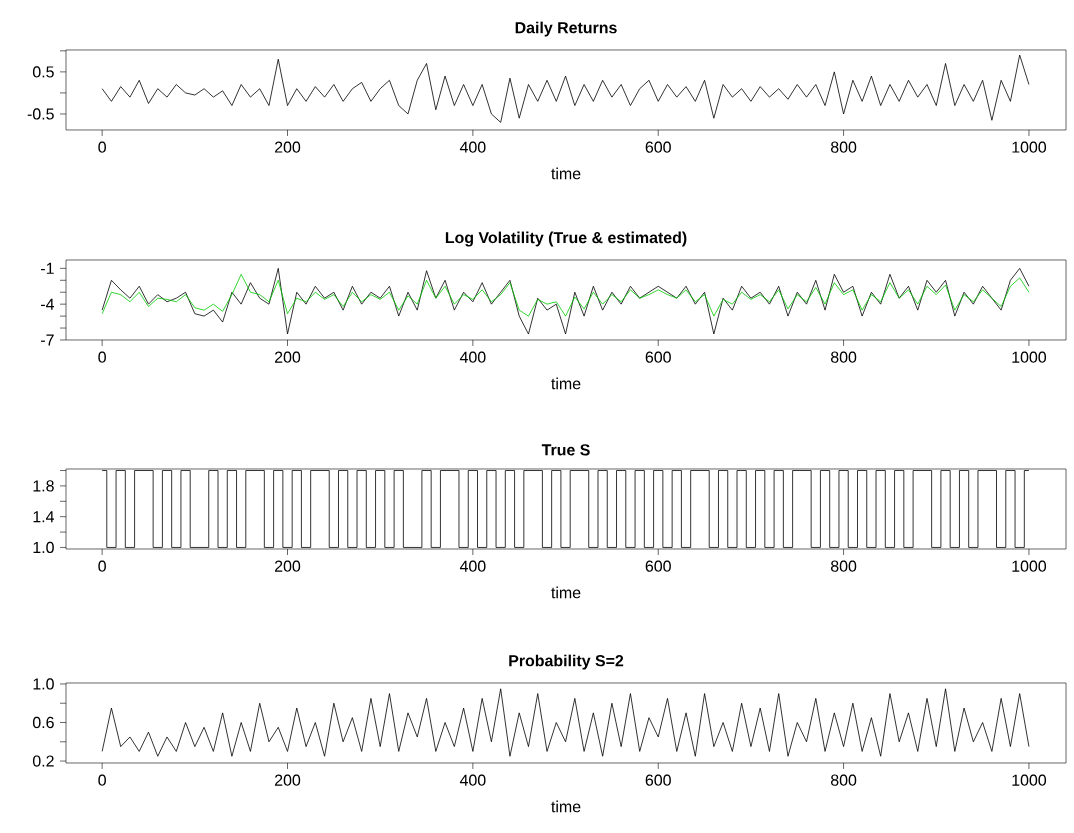 The image size is (1074, 833). What do you see at coordinates (566, 239) in the screenshot?
I see `chart-title: Log Volatility (True & estimated)` at bounding box center [566, 239].